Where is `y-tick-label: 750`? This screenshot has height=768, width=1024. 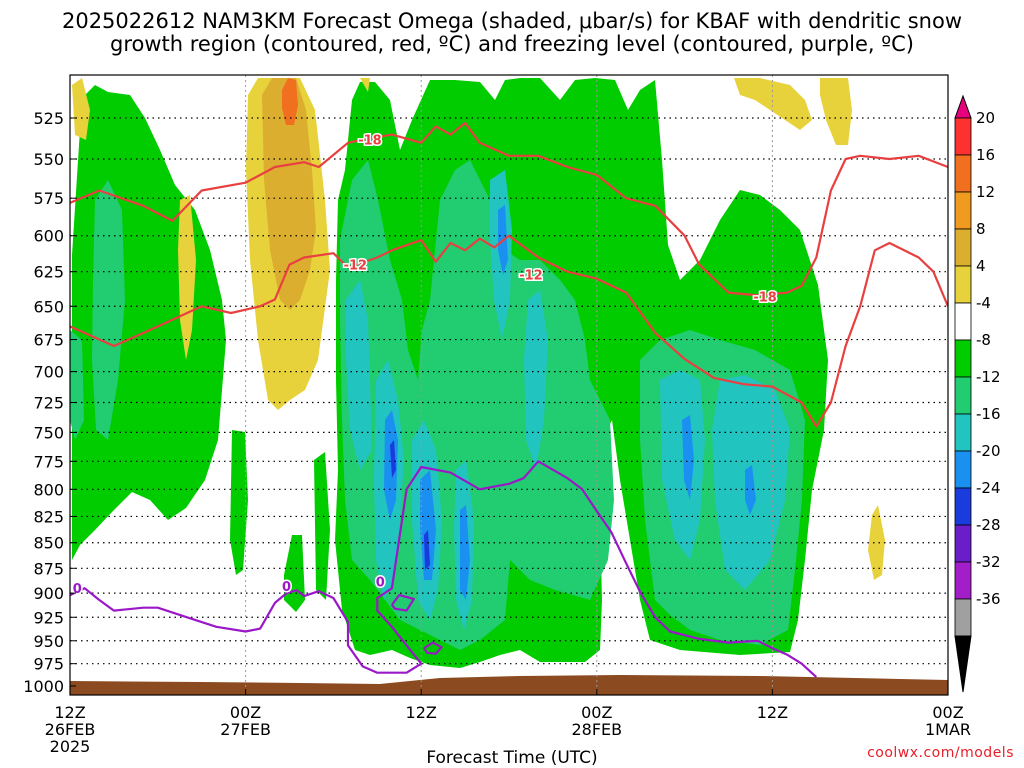
y-tick-label: 750 is located at coordinates (48, 432).